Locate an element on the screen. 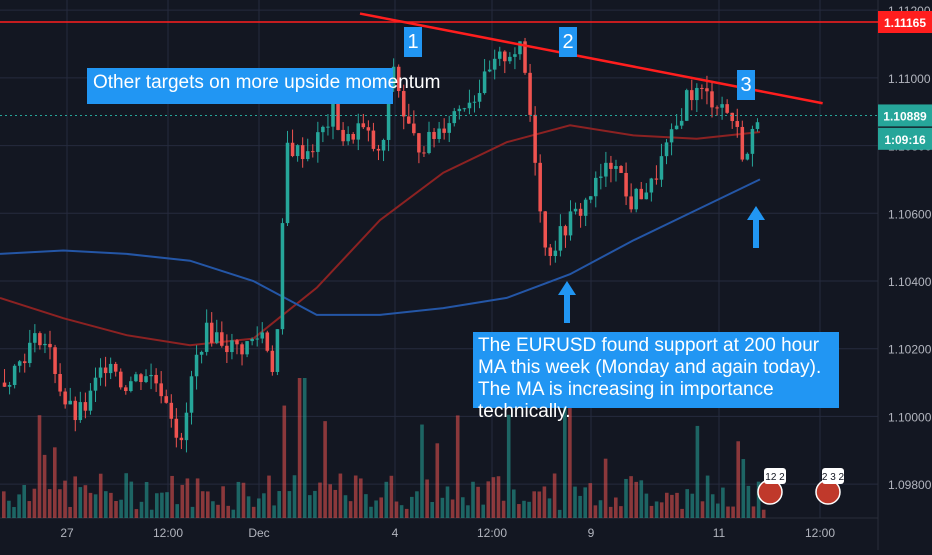  y-tick-label: 1.11000 is located at coordinates (909, 79).